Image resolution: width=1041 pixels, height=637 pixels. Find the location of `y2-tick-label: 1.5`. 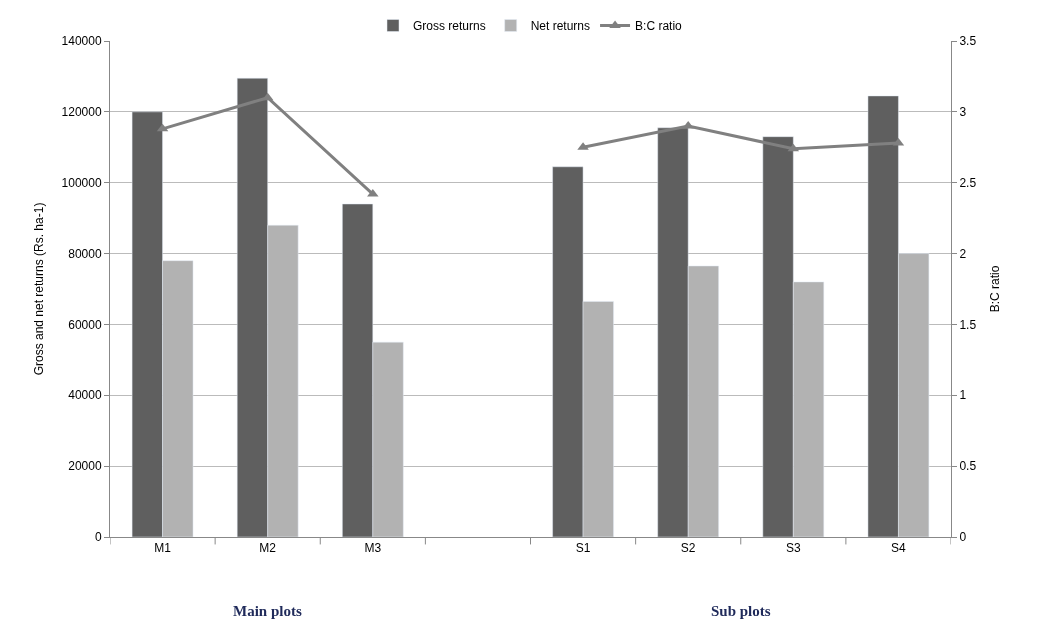

y2-tick-label: 1.5 is located at coordinates (968, 324).